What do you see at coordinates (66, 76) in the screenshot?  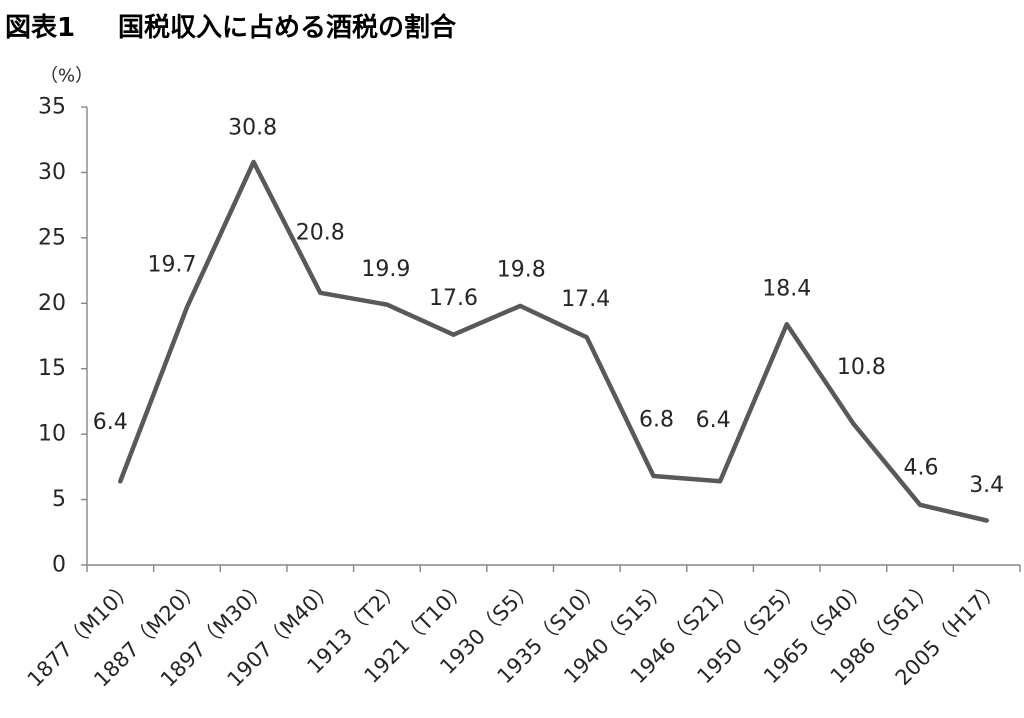 I see `y-axis-unit-label: （%）` at bounding box center [66, 76].